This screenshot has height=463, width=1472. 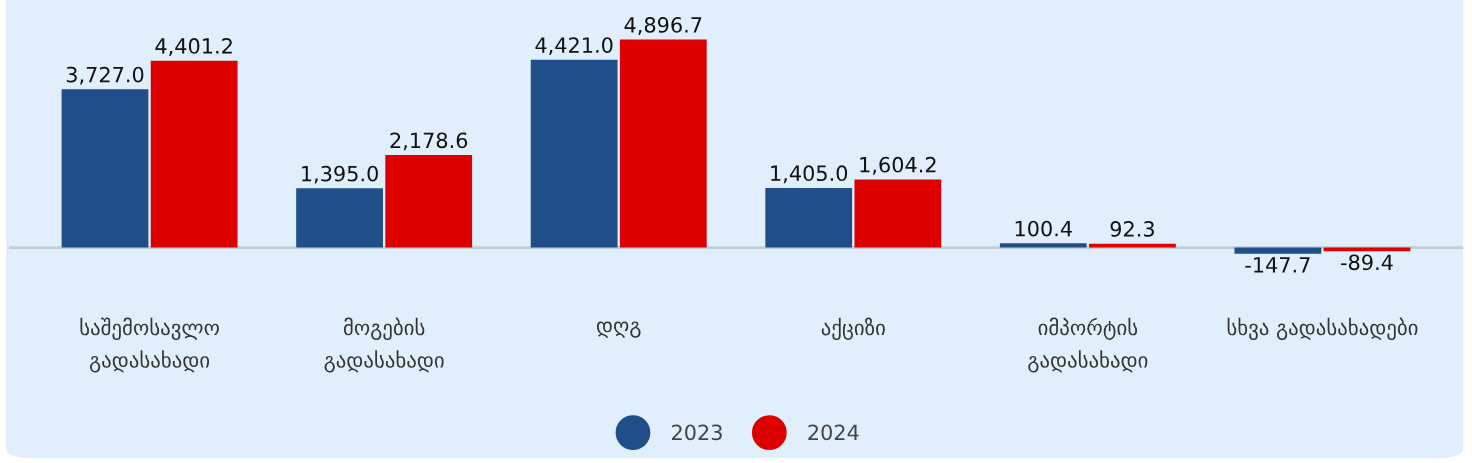 I want to click on x-tick-label: აქციზი, so click(x=853, y=328).